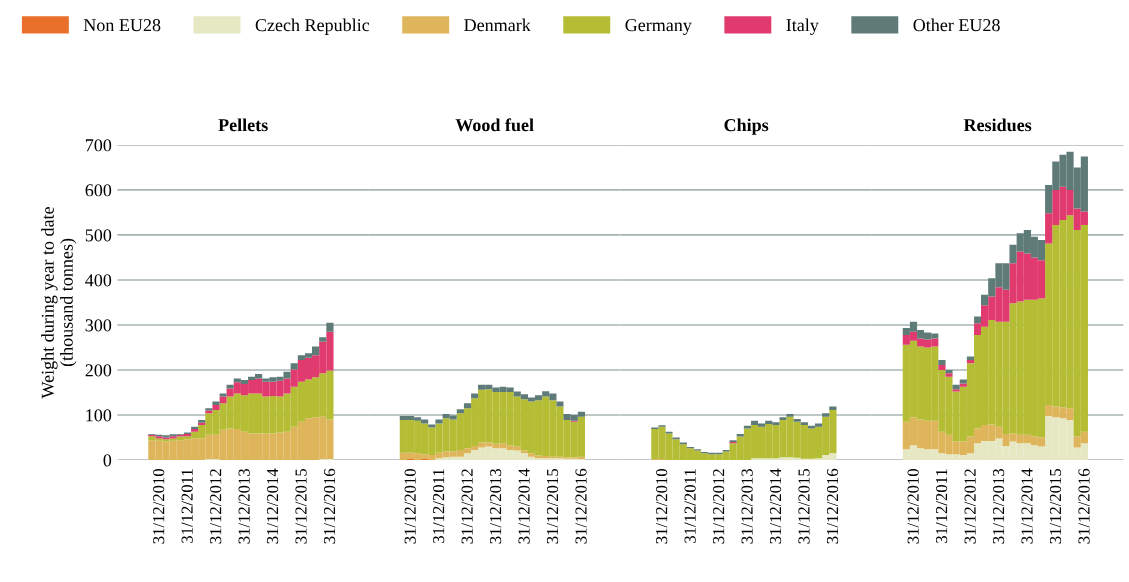  Describe the element at coordinates (122, 25) in the screenshot. I see `legend-label: Non EU28` at that location.